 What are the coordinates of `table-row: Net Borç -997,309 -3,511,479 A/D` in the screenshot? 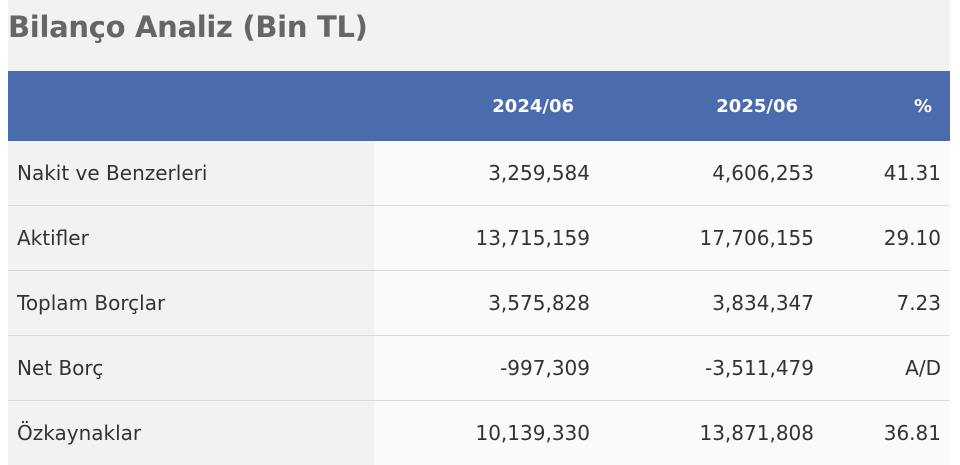 It's located at (479, 368).